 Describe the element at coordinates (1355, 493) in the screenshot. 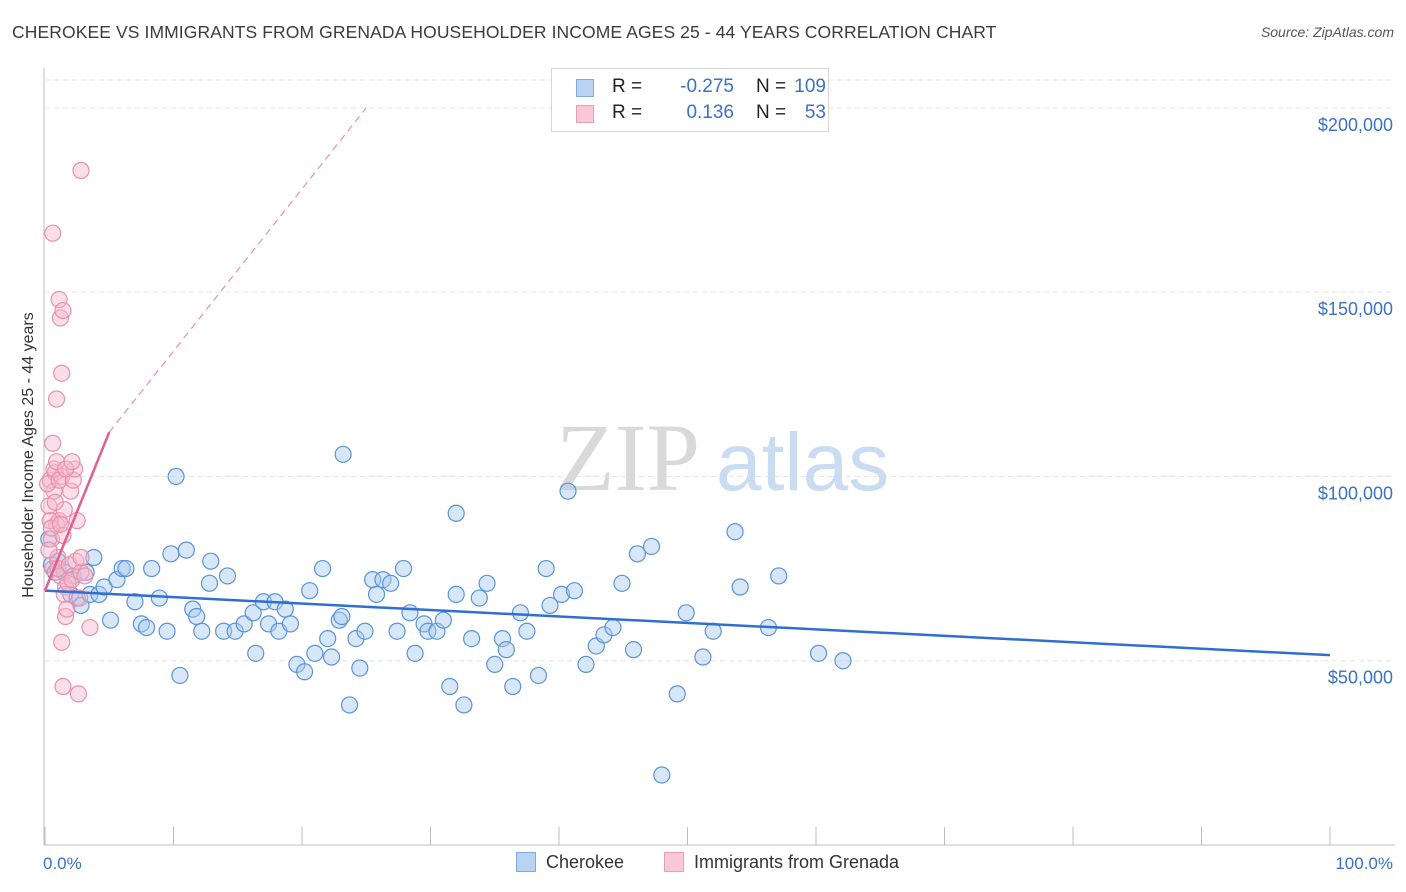

I see `y-tick-label: $100,000` at that location.